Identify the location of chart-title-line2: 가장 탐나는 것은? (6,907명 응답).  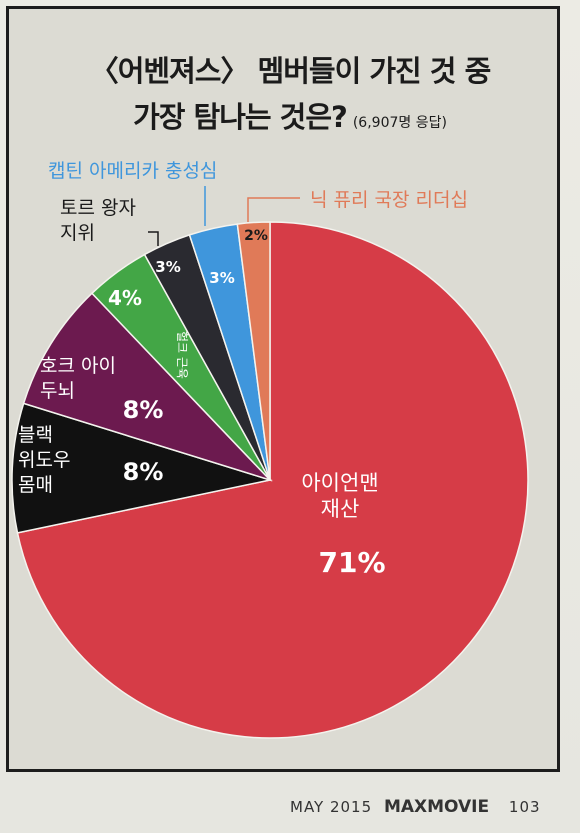
(290, 115).